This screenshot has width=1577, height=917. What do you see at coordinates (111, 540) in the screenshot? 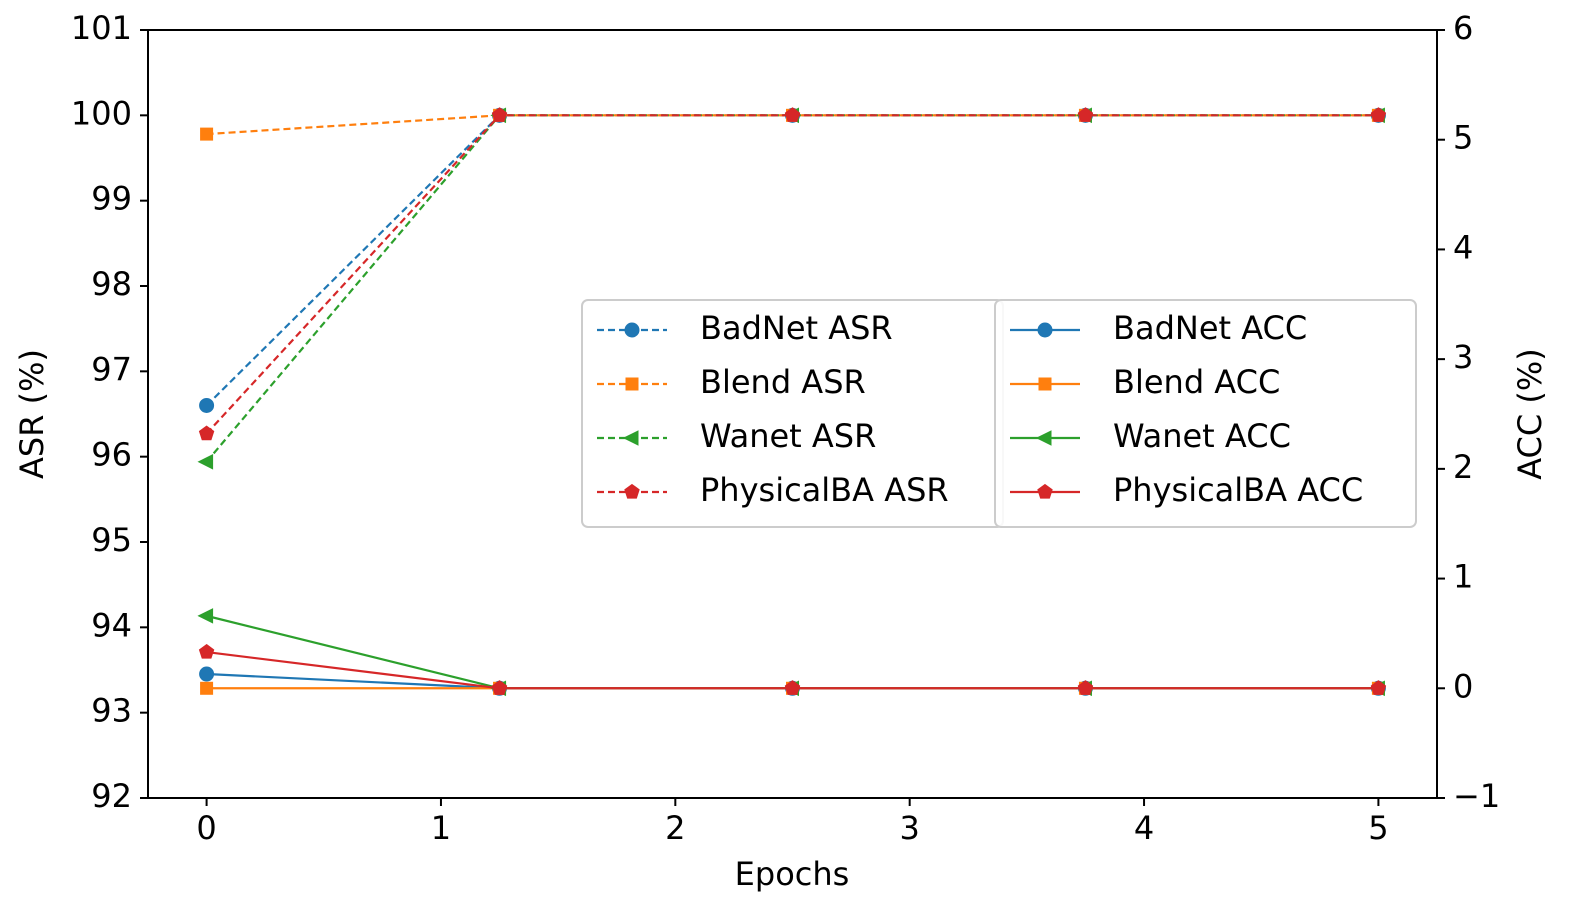
I see `y-tick-label: 95` at bounding box center [111, 540].